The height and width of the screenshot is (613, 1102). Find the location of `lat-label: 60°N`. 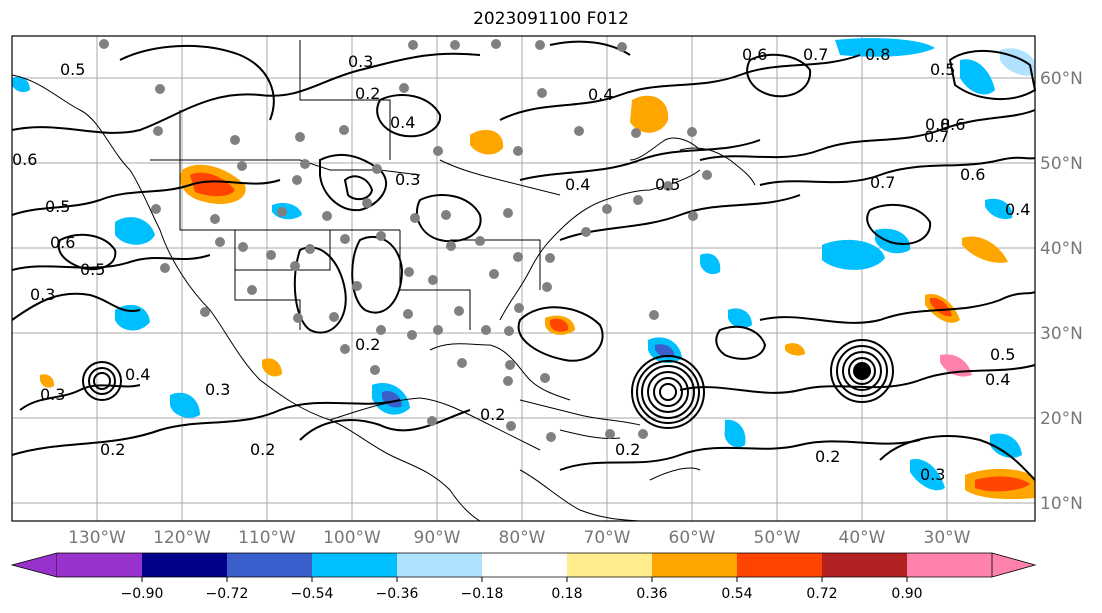

lat-label: 60°N is located at coordinates (1061, 79).